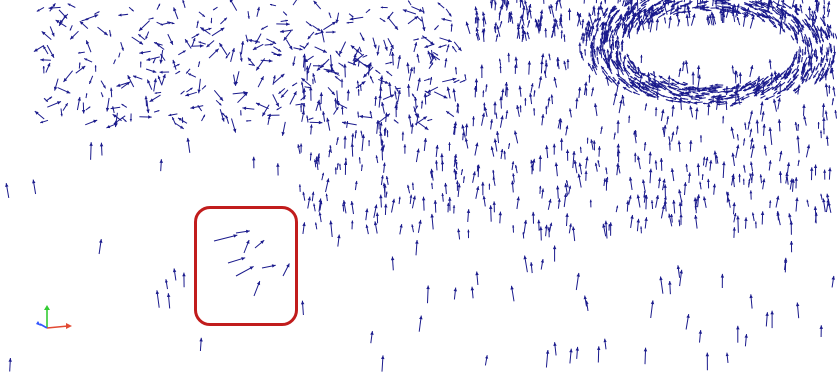 The image size is (837, 383). I want to click on x-axis-arrowhead, so click(69, 326).